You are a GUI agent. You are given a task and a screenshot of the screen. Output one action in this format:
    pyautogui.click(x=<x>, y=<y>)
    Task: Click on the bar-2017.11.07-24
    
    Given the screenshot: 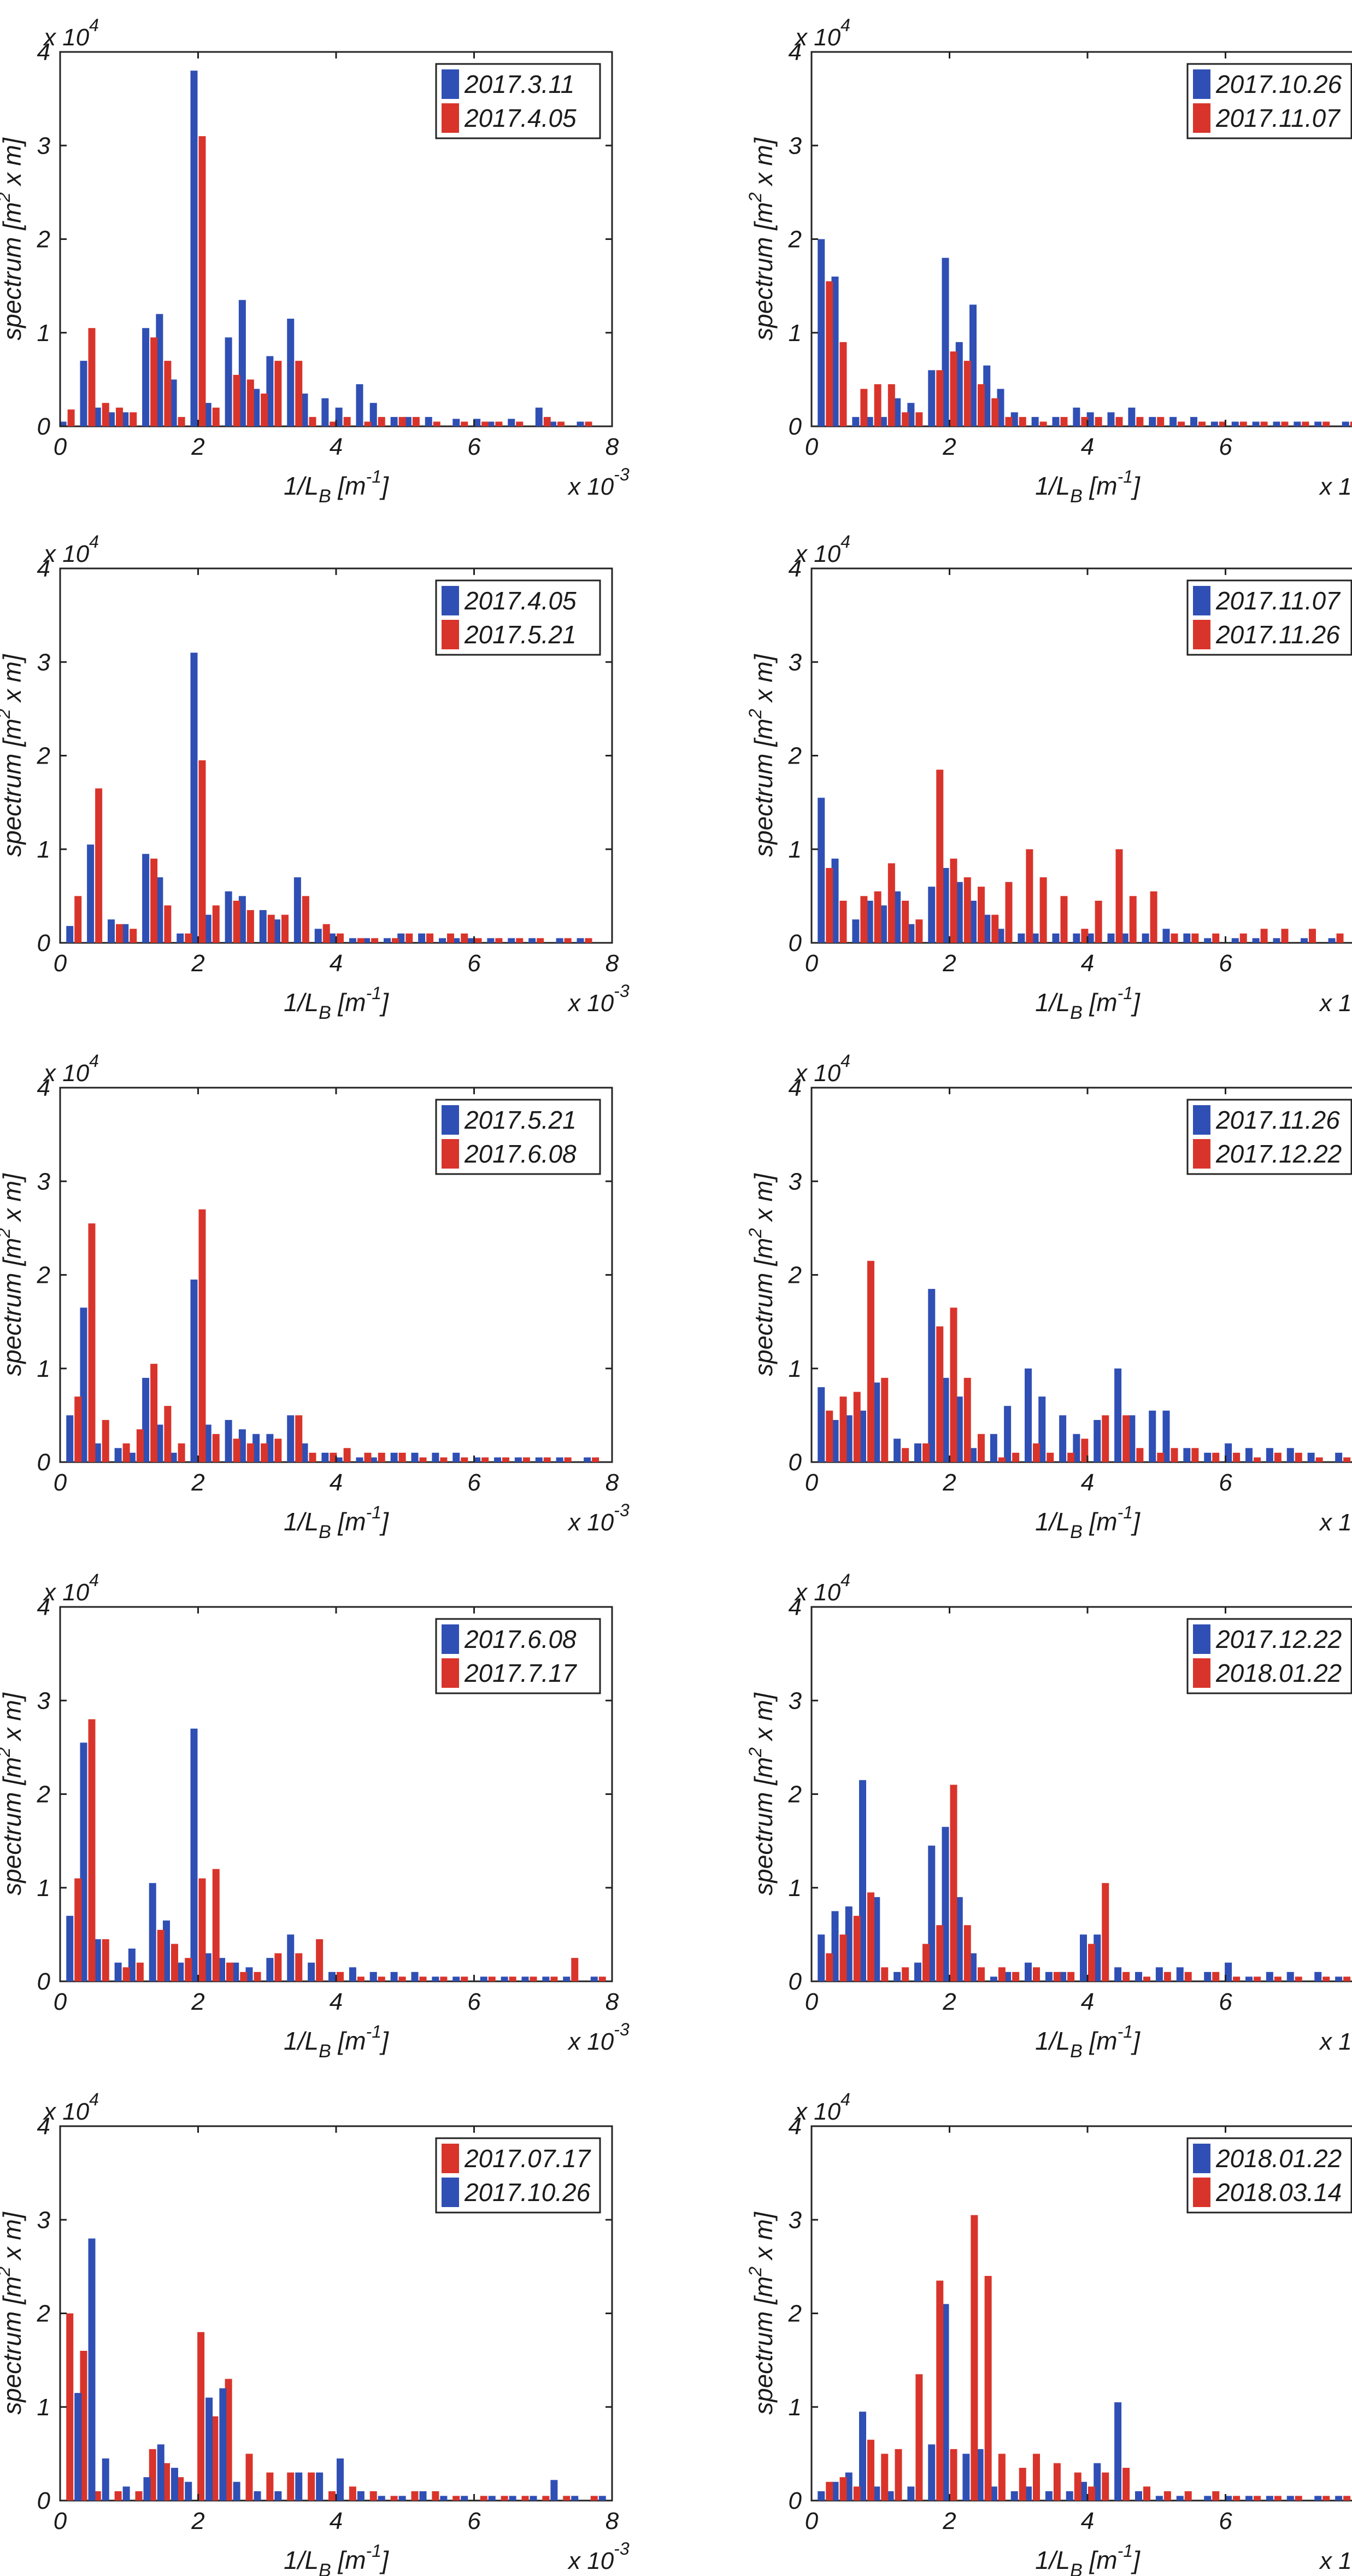 What is the action you would take?
    pyautogui.click(x=1208, y=941)
    